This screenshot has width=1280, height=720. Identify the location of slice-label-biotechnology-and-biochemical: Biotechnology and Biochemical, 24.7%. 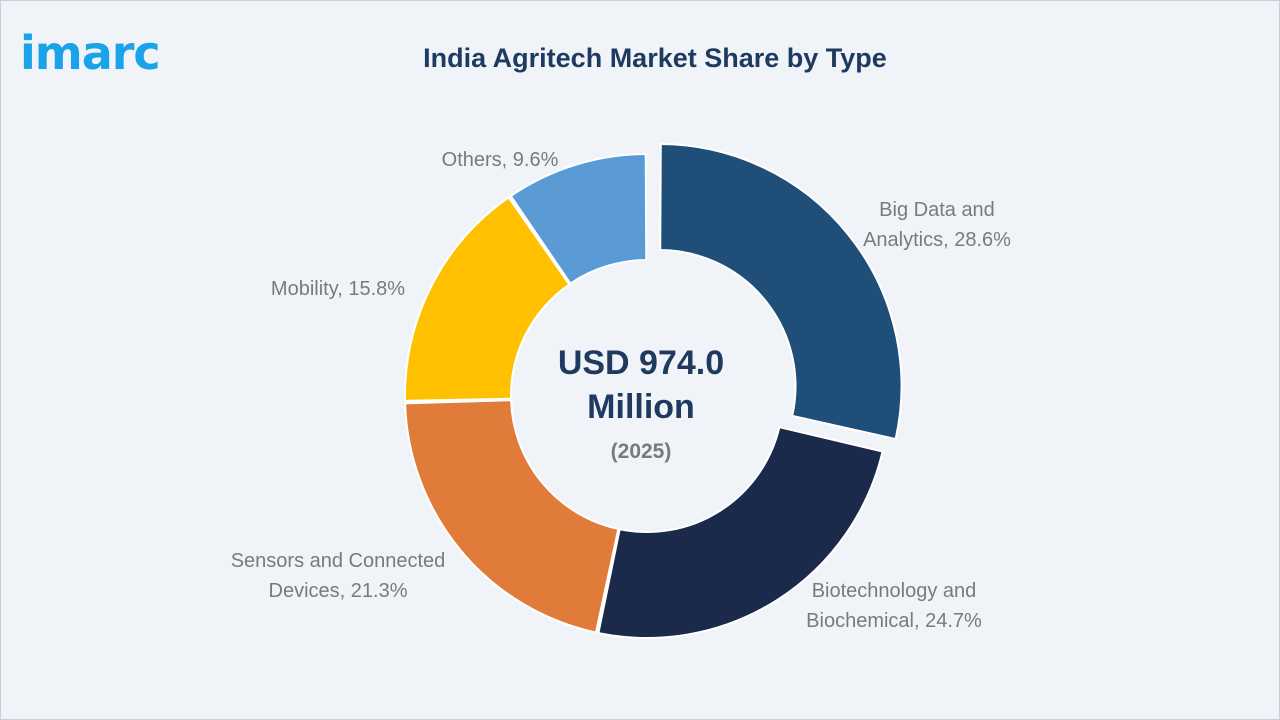
(894, 606).